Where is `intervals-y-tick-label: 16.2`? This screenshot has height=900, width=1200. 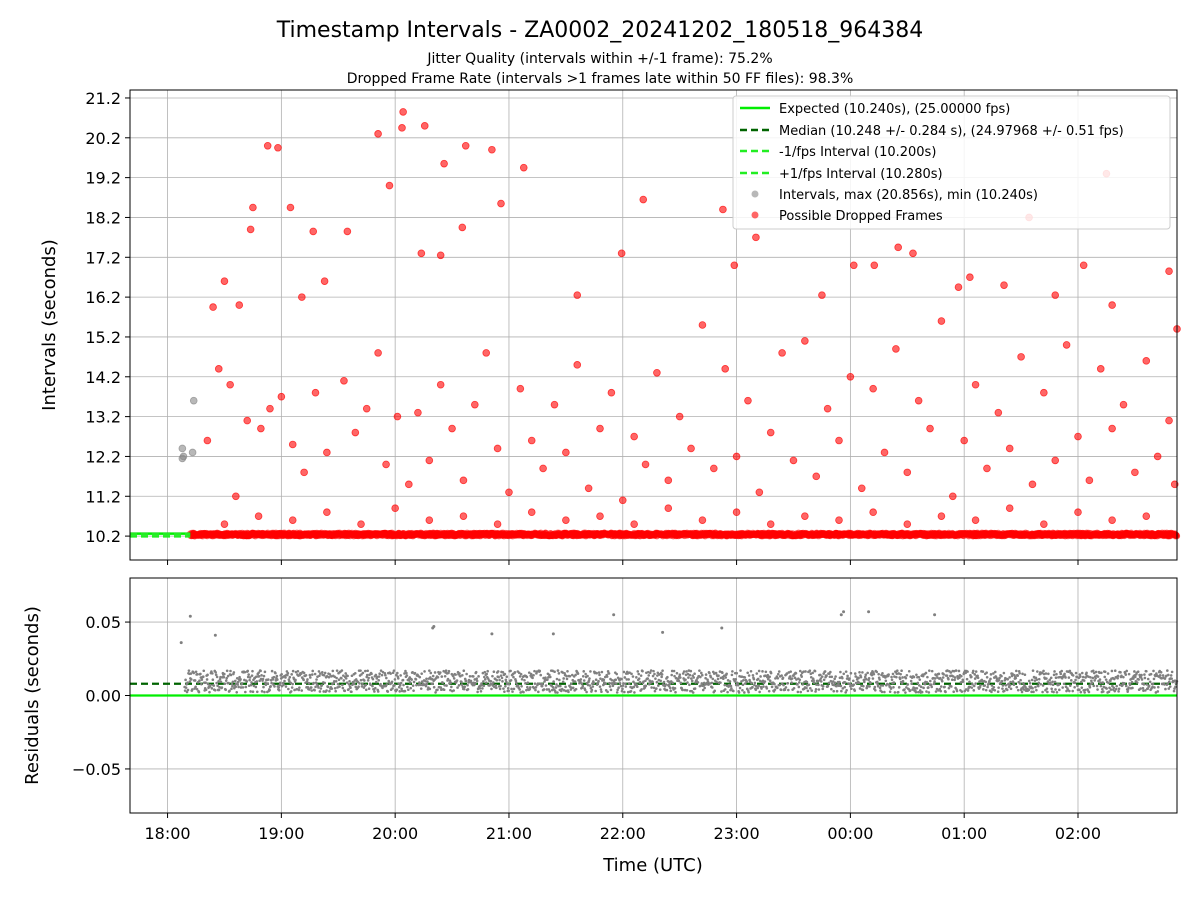
intervals-y-tick-label: 16.2 is located at coordinates (103, 297).